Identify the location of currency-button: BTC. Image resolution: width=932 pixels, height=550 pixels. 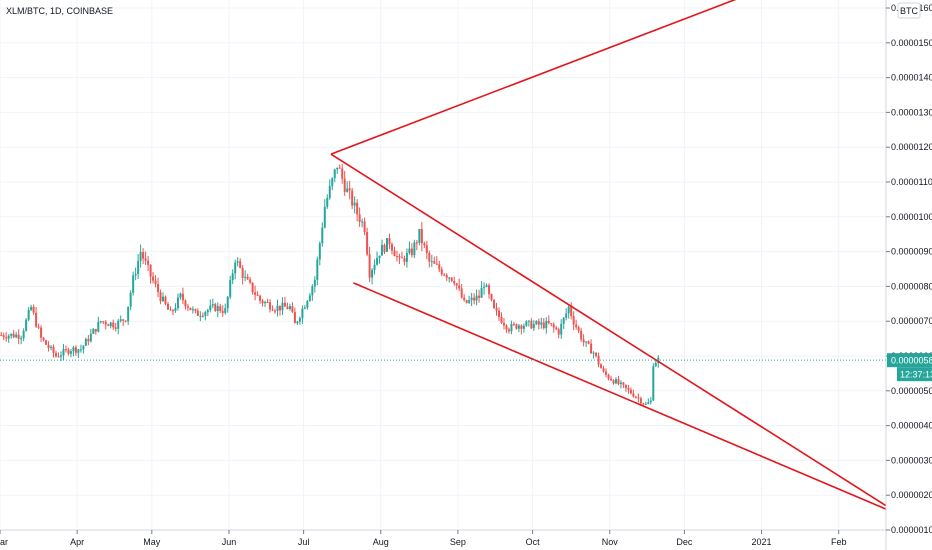
(909, 10).